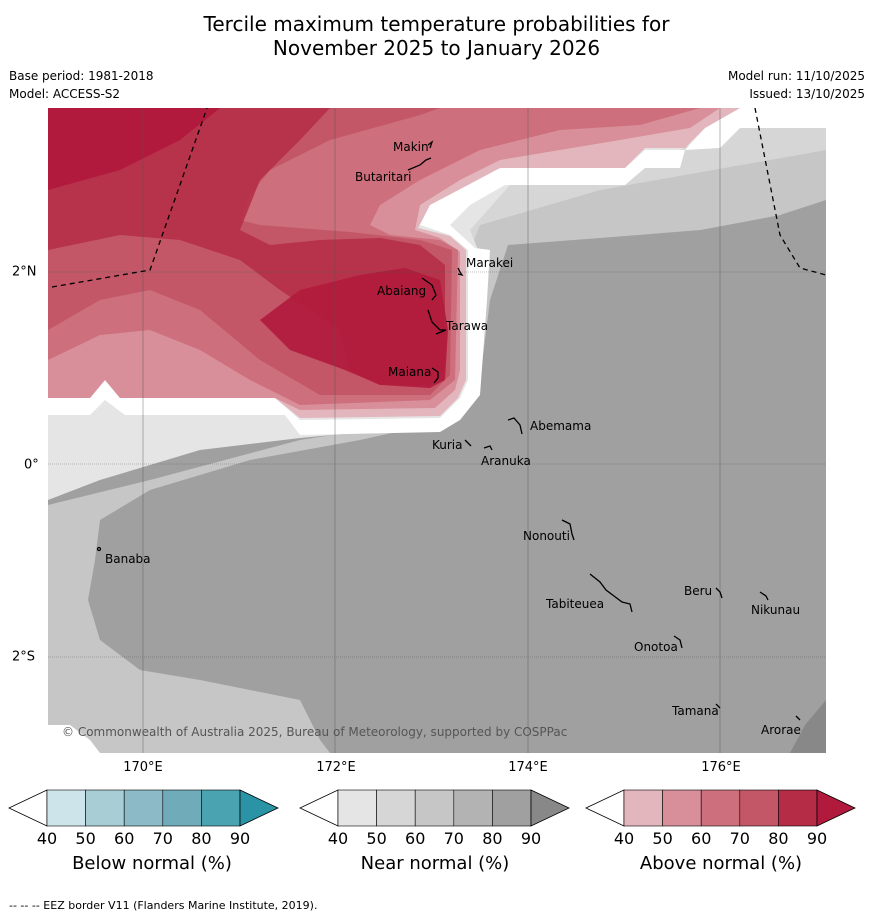 This screenshot has width=873, height=919. What do you see at coordinates (678, 642) in the screenshot?
I see `island-onotoa` at bounding box center [678, 642].